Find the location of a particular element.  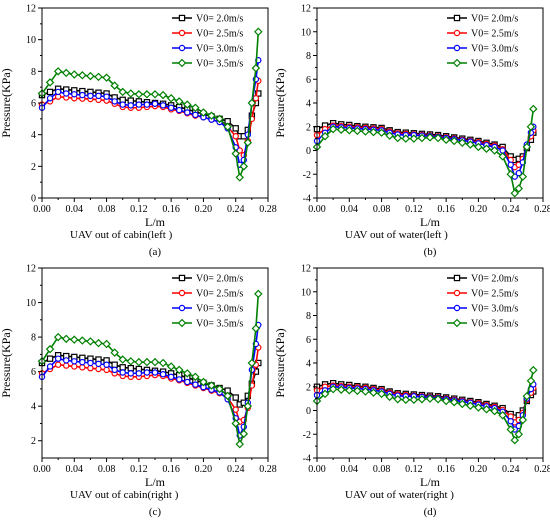

y-tick-label: 8 is located at coordinates (308, 316).